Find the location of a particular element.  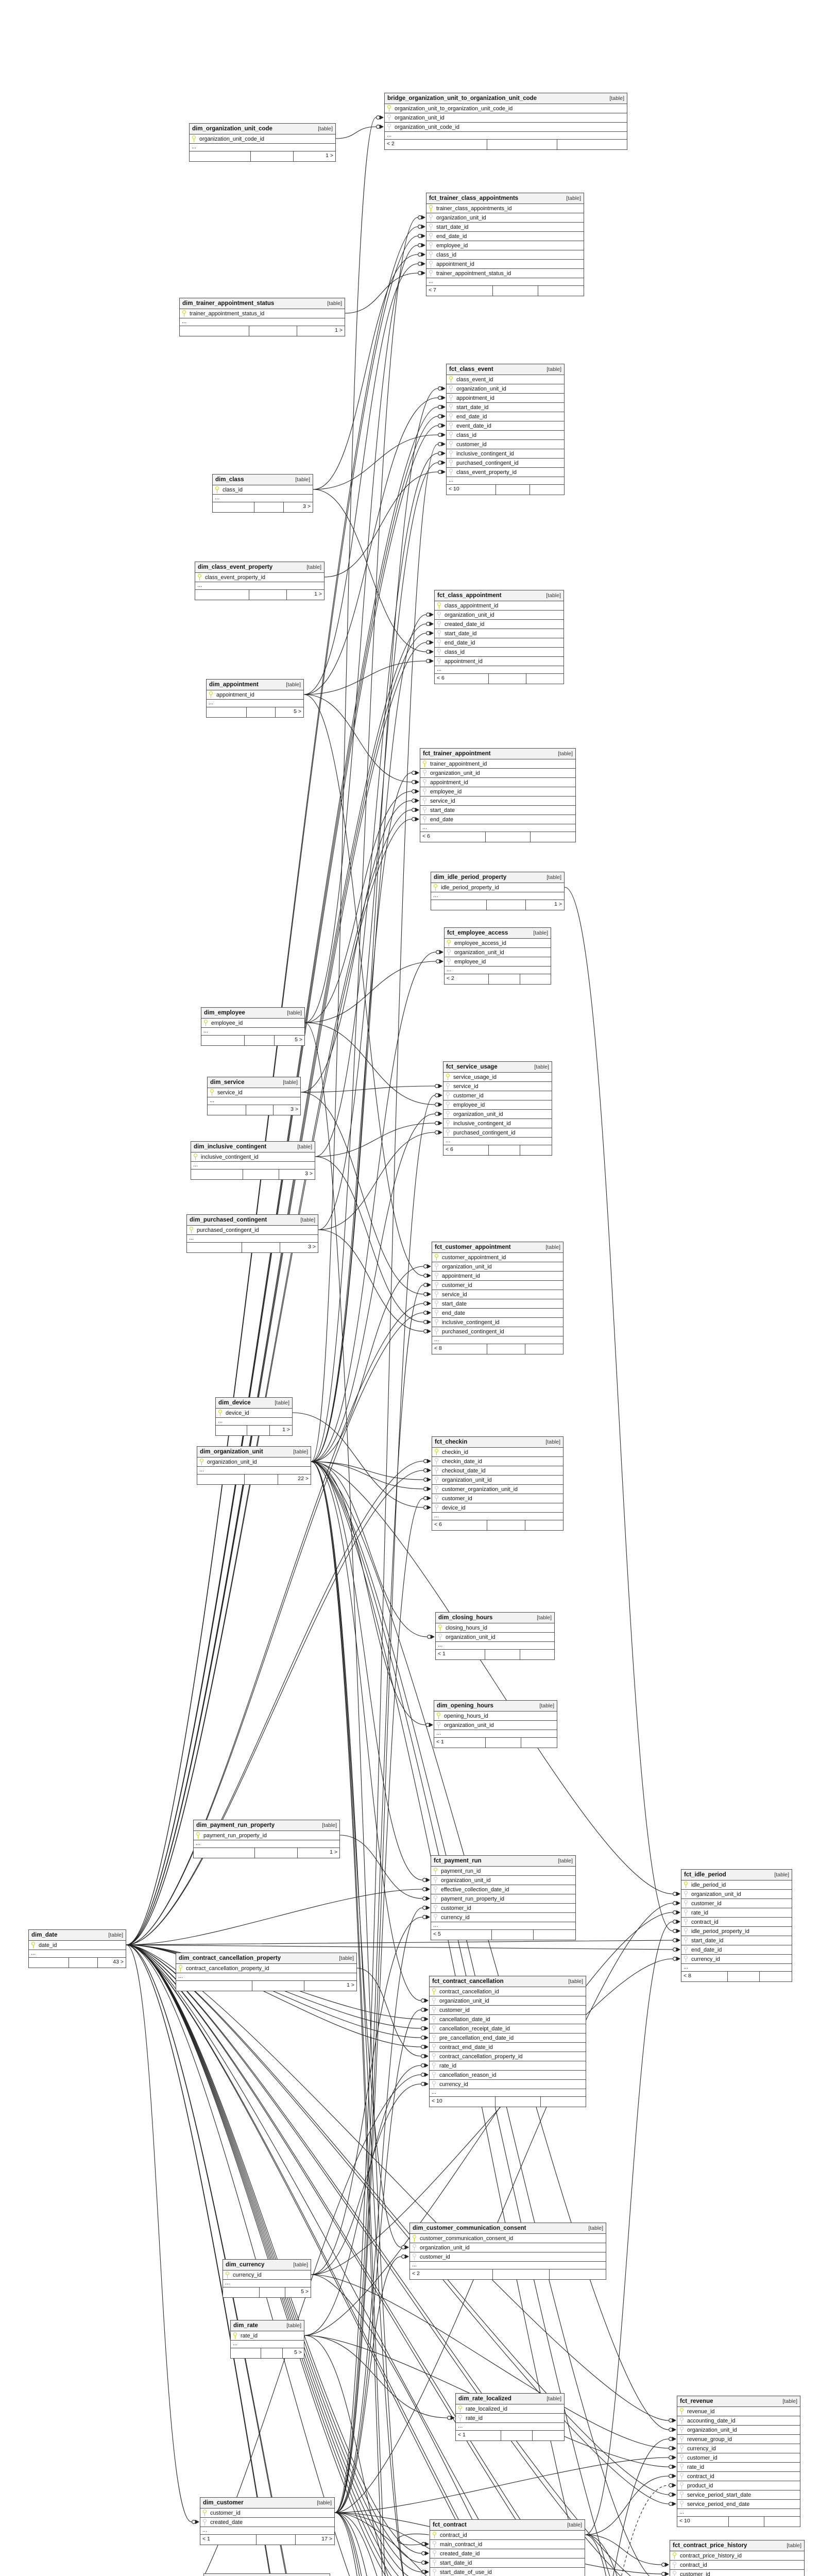

table-header: fct_checkin [table] is located at coordinates (497, 1442).